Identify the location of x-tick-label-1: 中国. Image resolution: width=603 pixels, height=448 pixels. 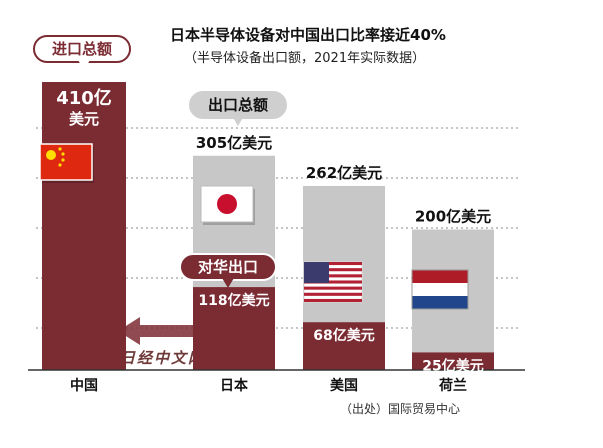
(84, 385).